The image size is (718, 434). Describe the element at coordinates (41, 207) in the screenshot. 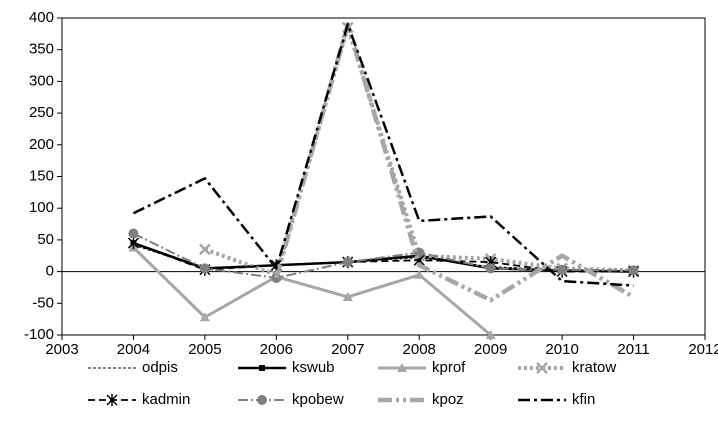

I see `y-tick-label: 100` at that location.